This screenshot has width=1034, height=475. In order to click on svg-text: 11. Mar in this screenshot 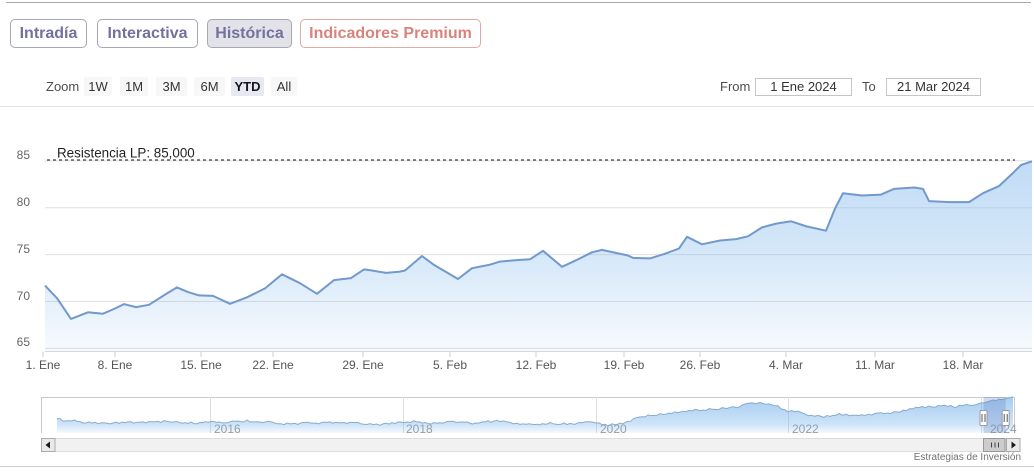, I will do `click(875, 365)`.